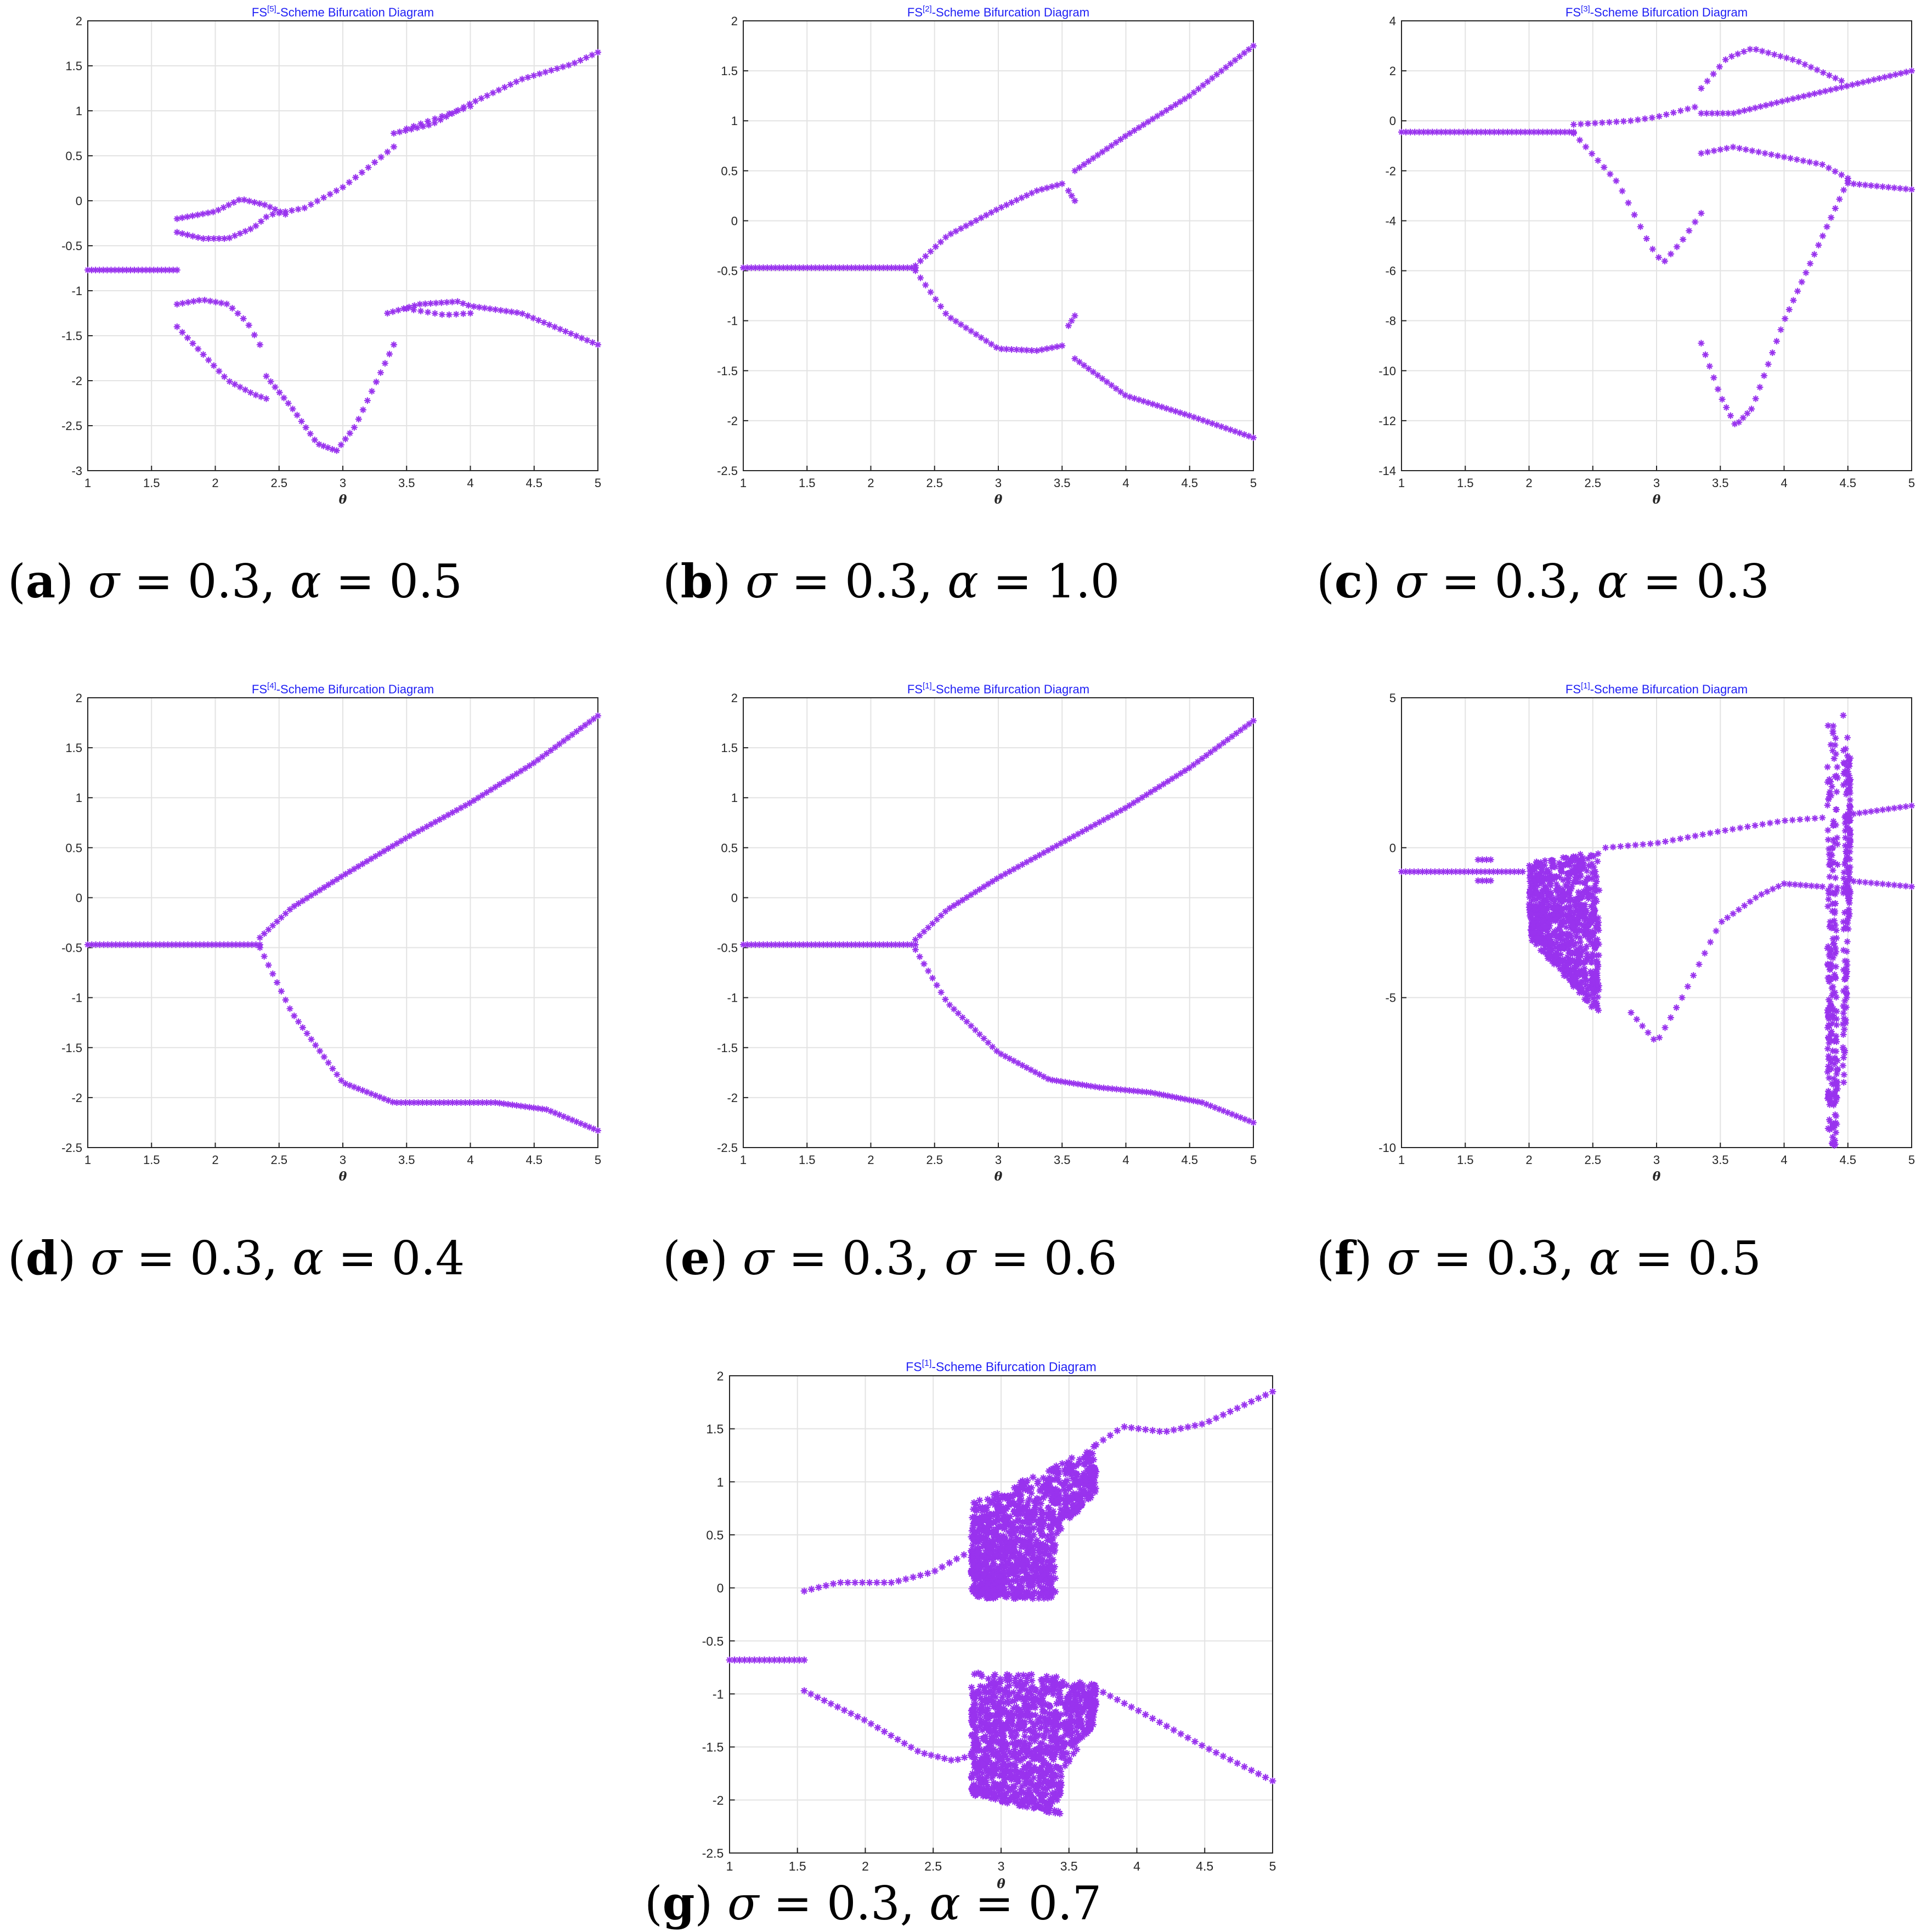 This screenshot has height=1932, width=1927. I want to click on y-tick-label: -1.5, so click(72, 1048).